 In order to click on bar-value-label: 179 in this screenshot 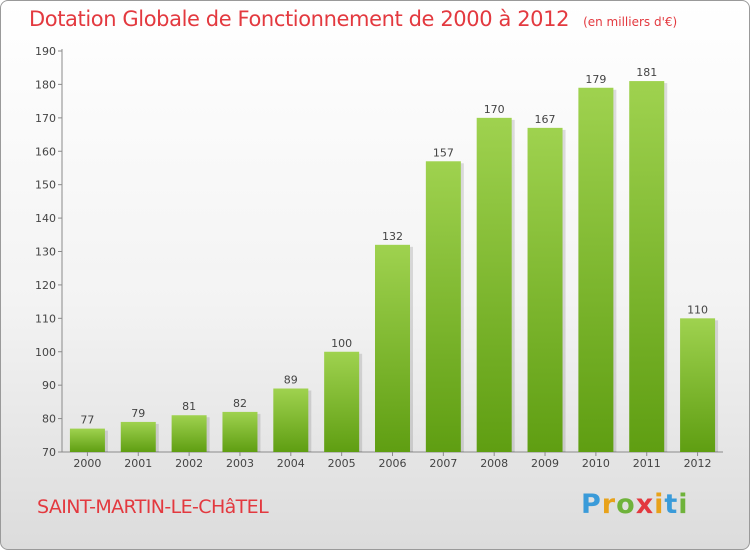, I will do `click(595, 79)`.